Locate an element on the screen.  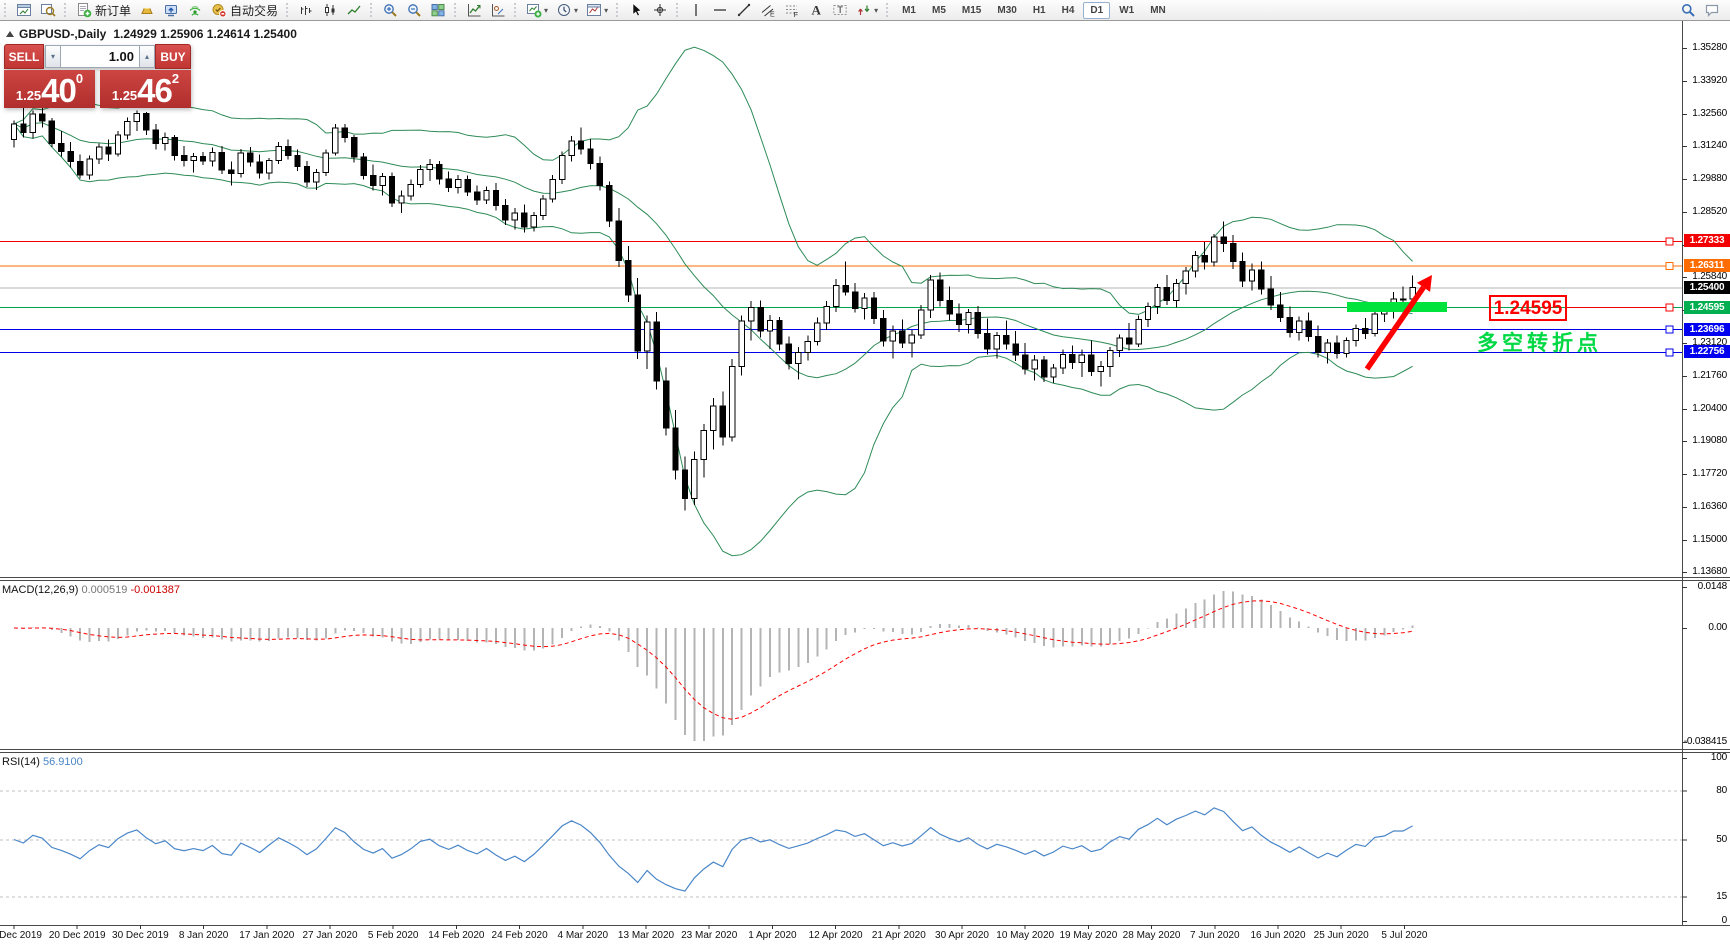
horizontal-line-button is located at coordinates (720, 10).